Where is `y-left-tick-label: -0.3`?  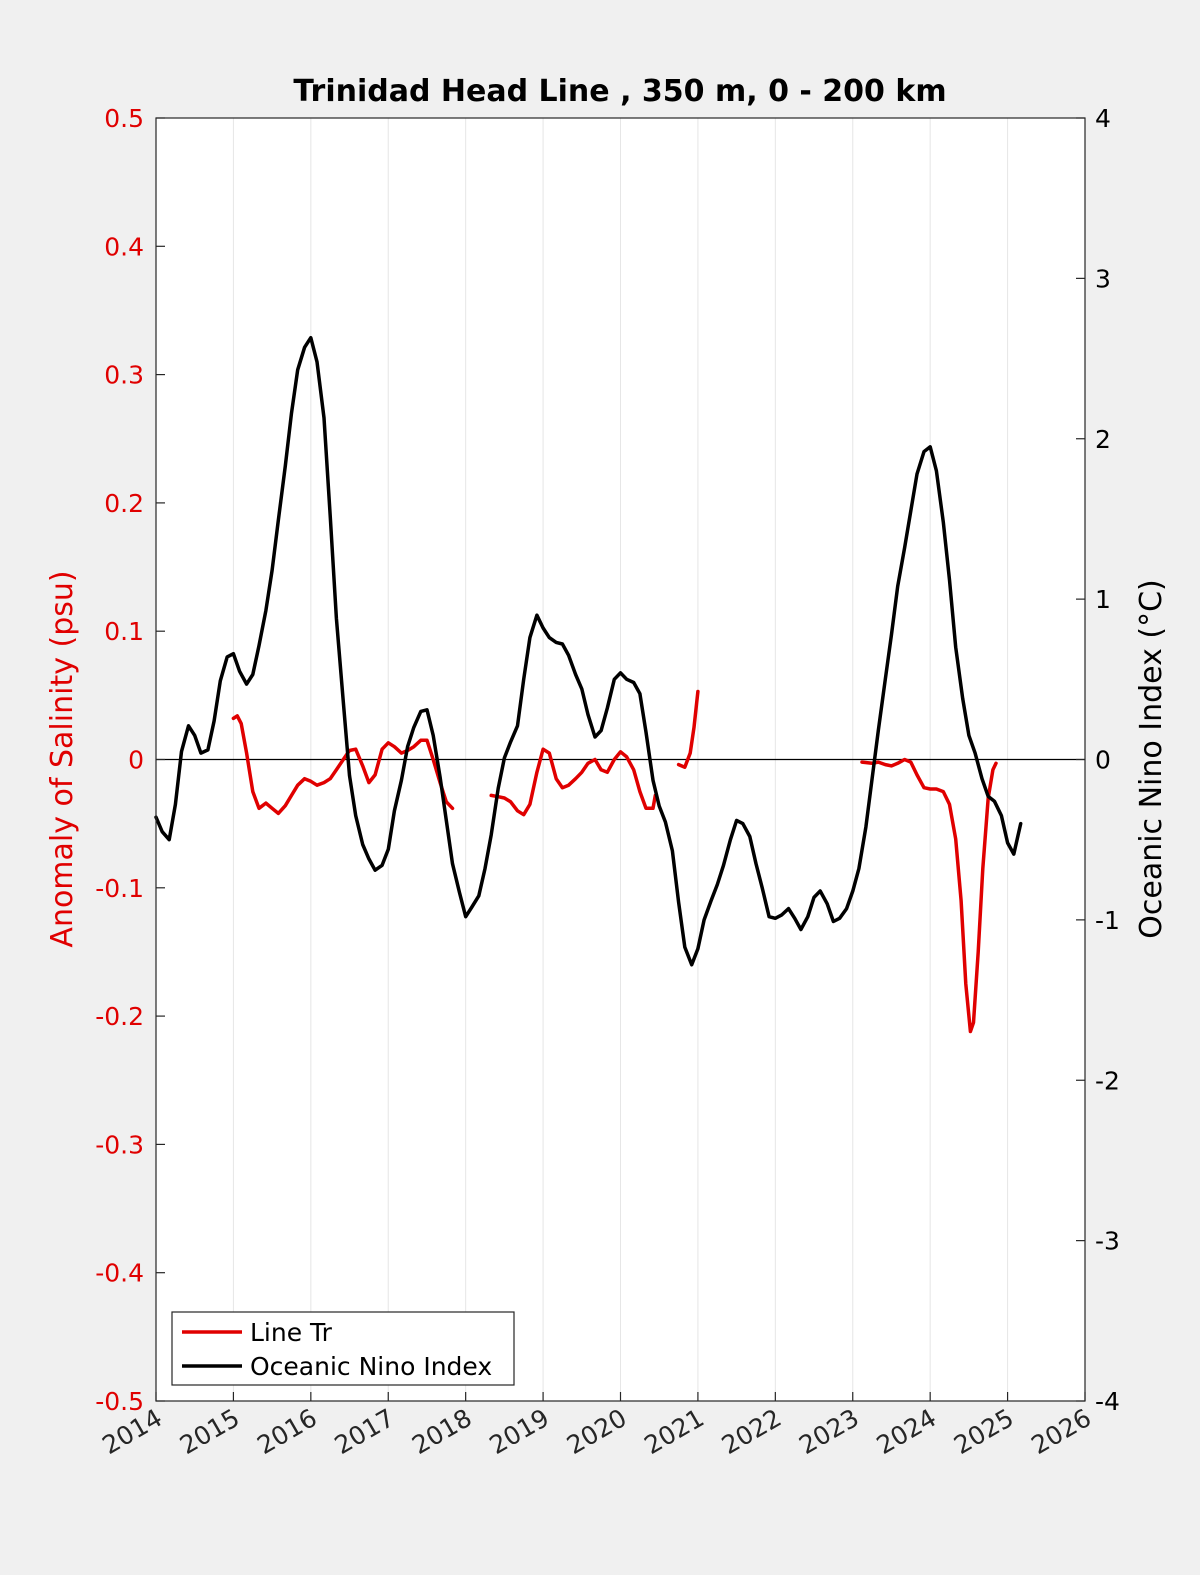 y-left-tick-label: -0.3 is located at coordinates (119, 1144).